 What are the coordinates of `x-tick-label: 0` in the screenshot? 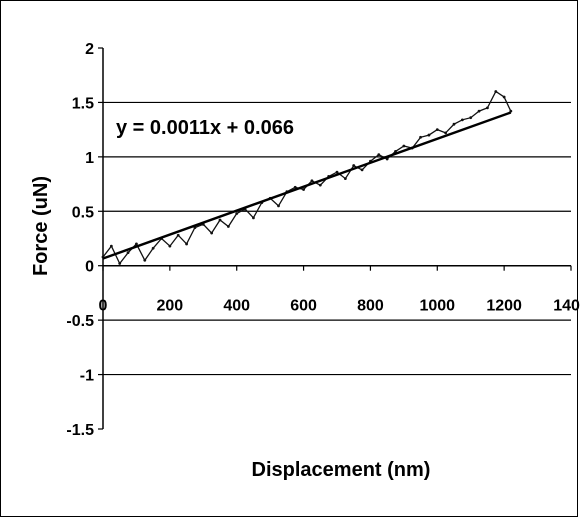 It's located at (103, 306).